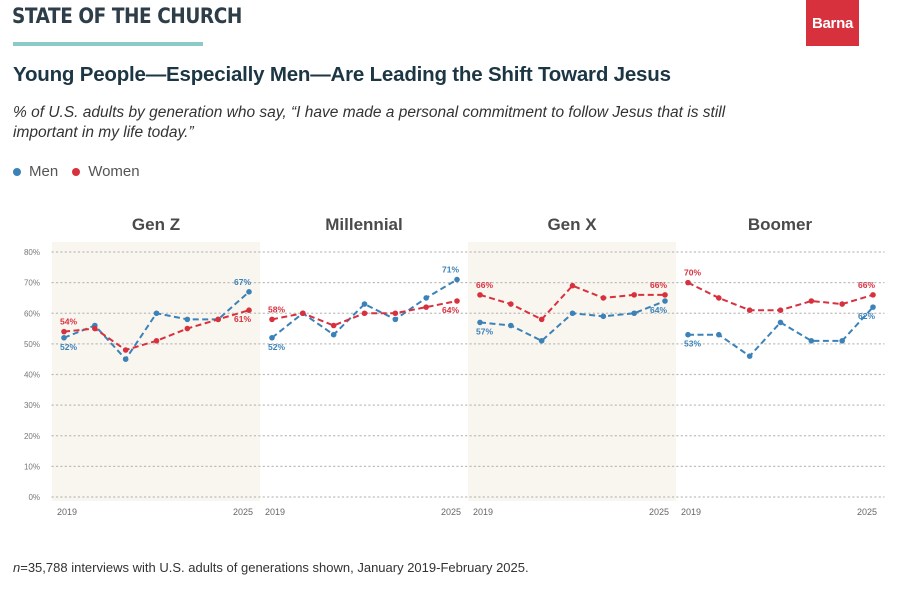 The height and width of the screenshot is (589, 899). What do you see at coordinates (156, 224) in the screenshot?
I see `panel-title: Gen Z` at bounding box center [156, 224].